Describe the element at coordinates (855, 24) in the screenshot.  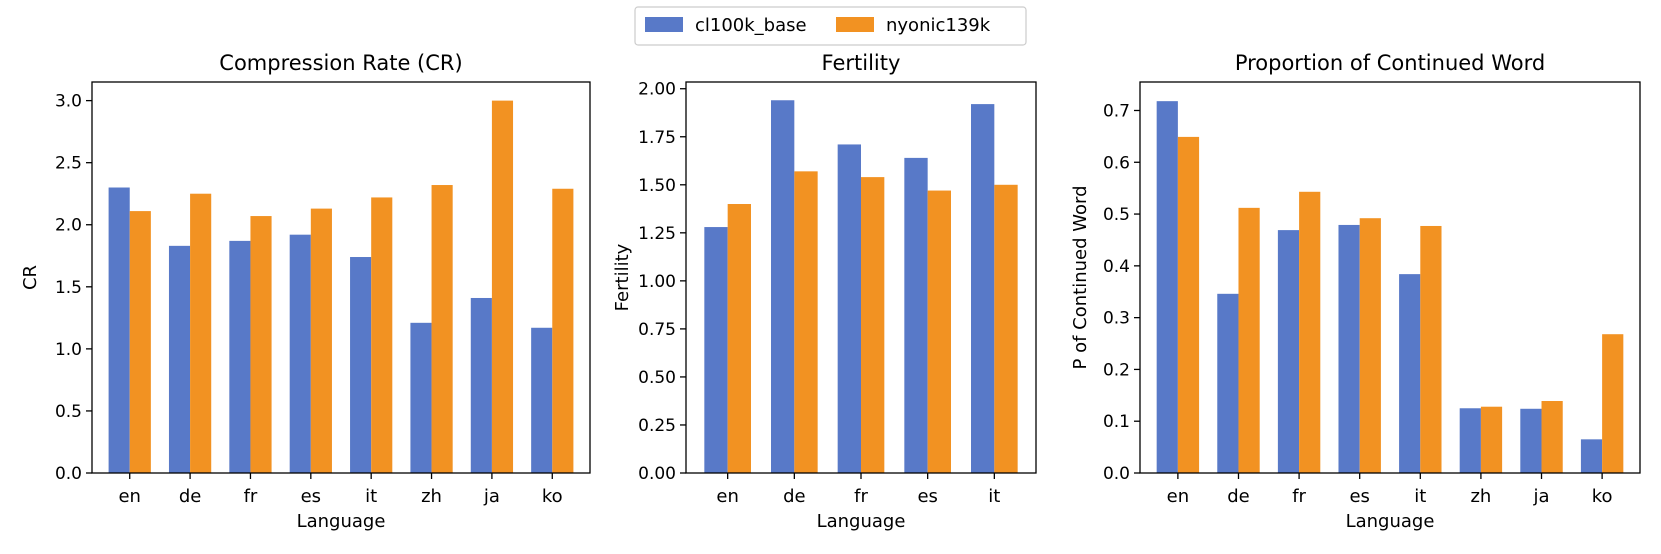
I see `legend-swatch-nyonic139k` at that location.